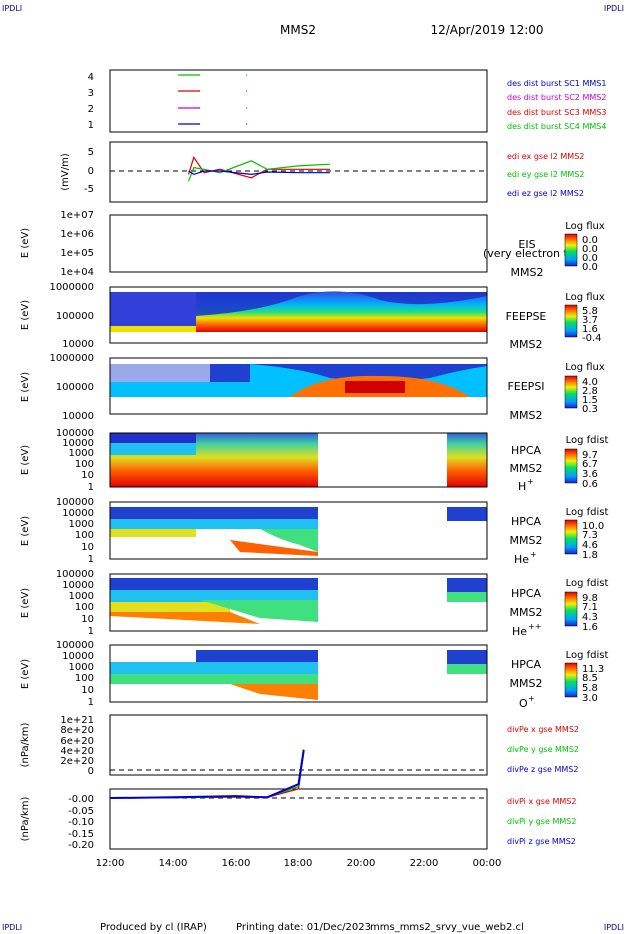 The width and height of the screenshot is (630, 934). Describe the element at coordinates (543, 729) in the screenshot. I see `divpe-legend-x: divPe x gse MMS2` at that location.